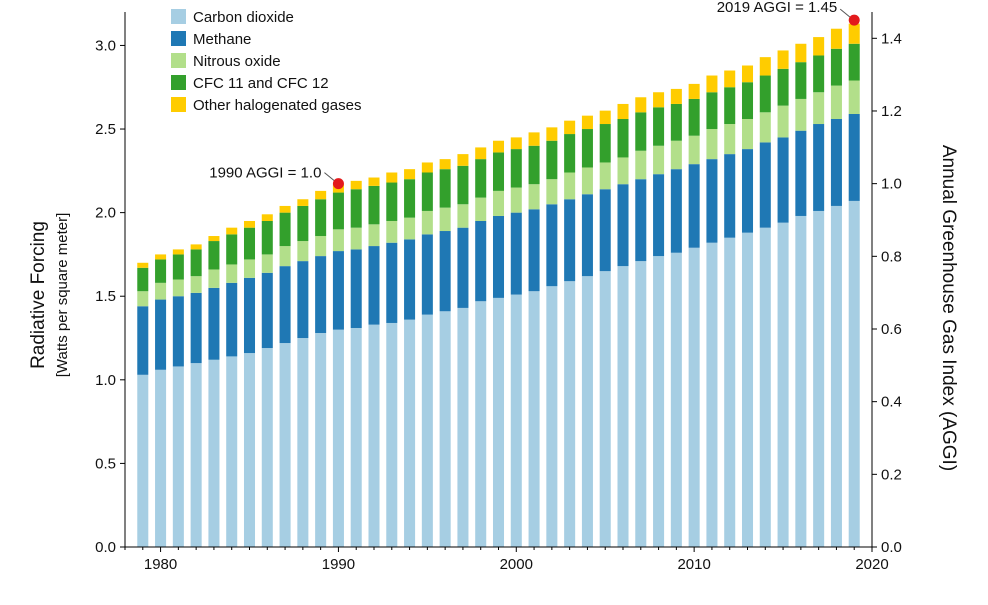  What do you see at coordinates (161, 271) in the screenshot?
I see `bar-segment-1980-s3` at bounding box center [161, 271].